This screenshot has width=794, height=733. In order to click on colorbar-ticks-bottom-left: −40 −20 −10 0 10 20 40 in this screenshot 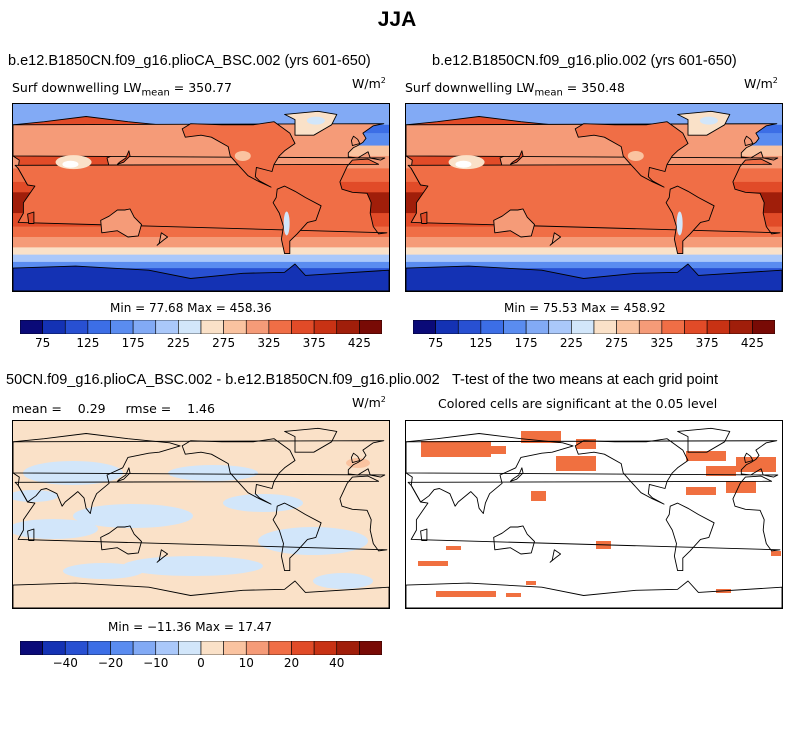, I will do `click(201, 664)`.